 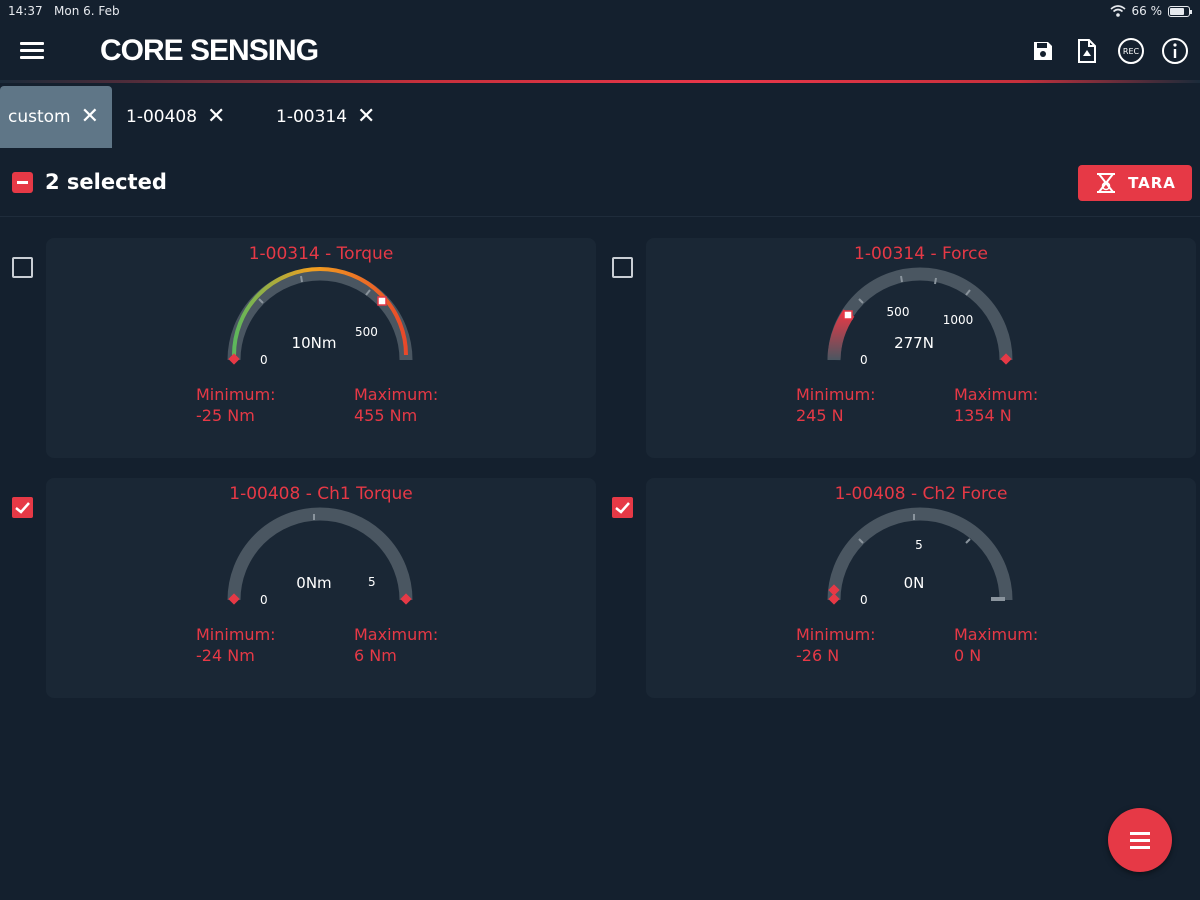 I want to click on minimum-stat: Minimum: 245 N, so click(x=836, y=405).